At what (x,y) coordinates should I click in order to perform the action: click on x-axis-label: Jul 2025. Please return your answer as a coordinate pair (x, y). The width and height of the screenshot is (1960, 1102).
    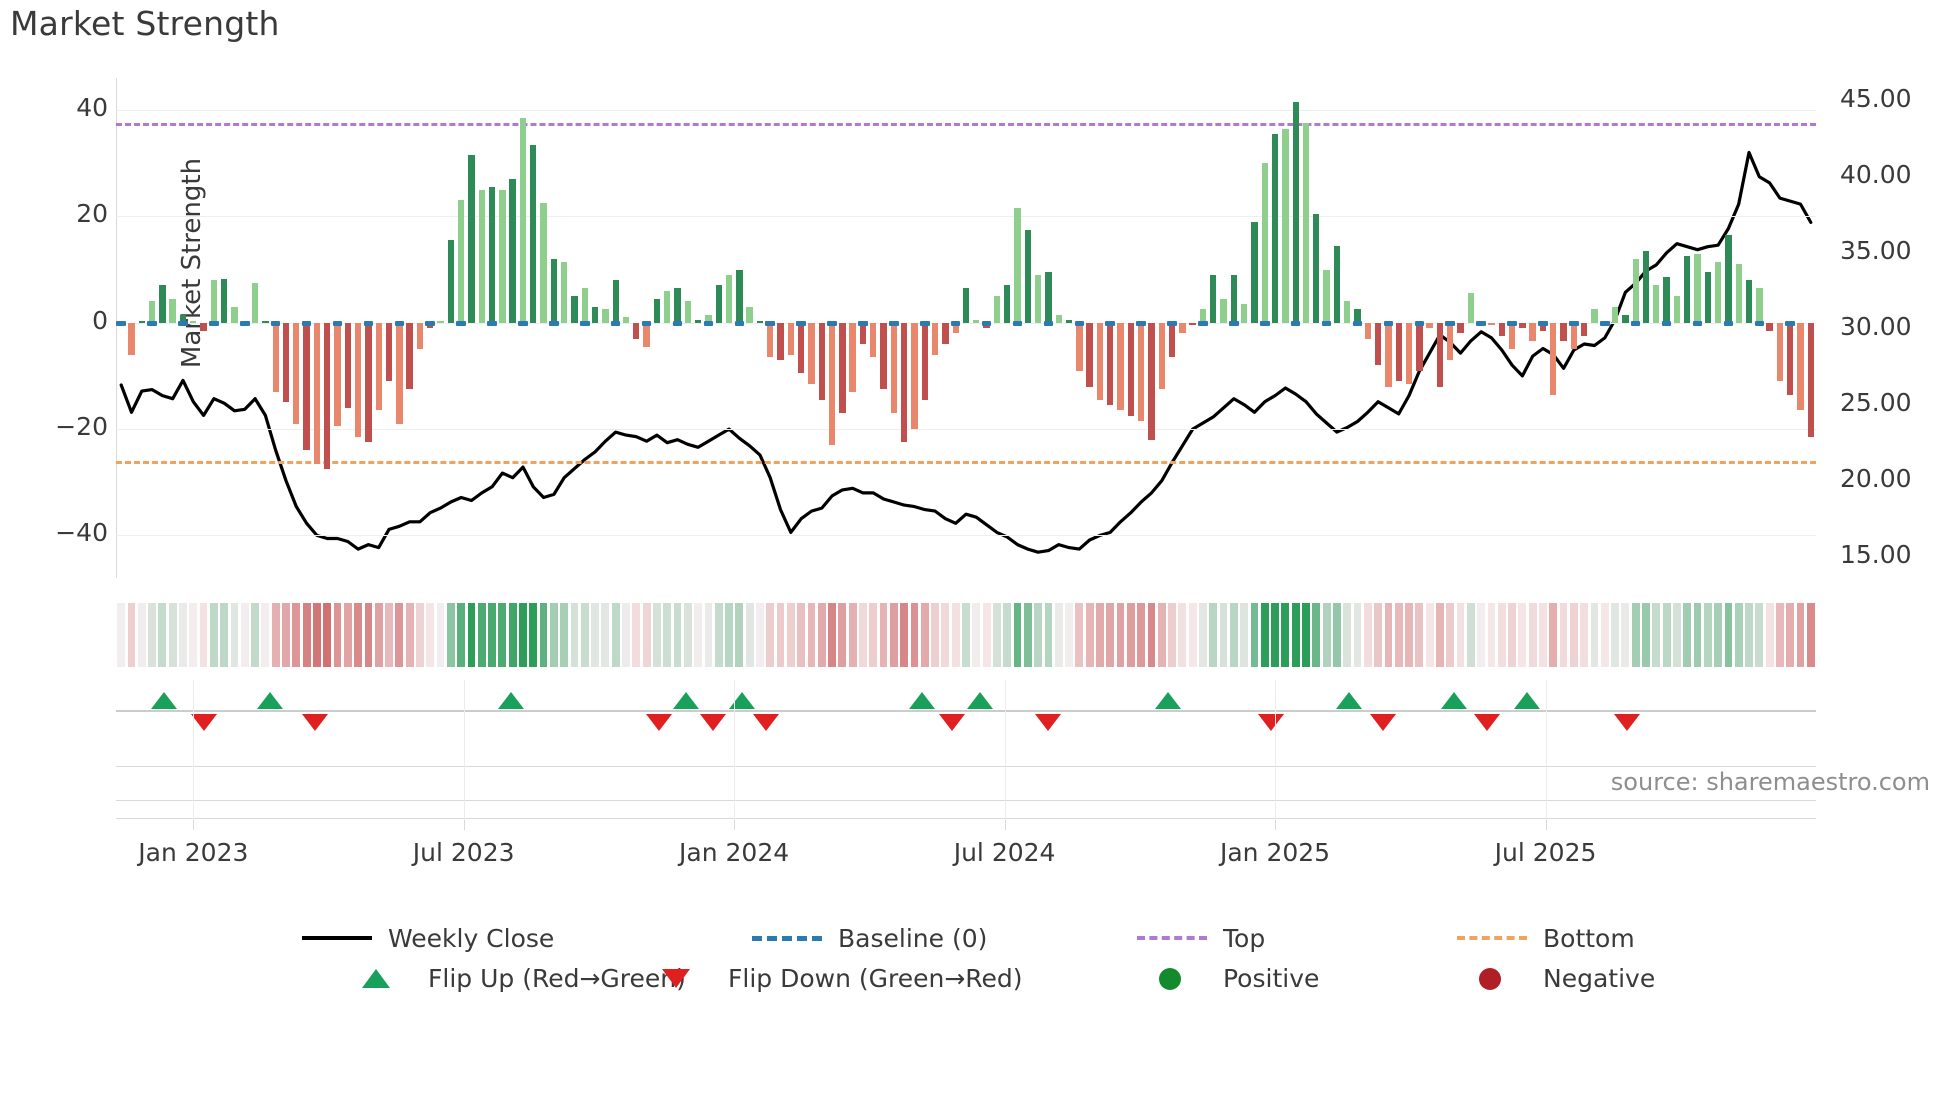
    Looking at the image, I should click on (1545, 852).